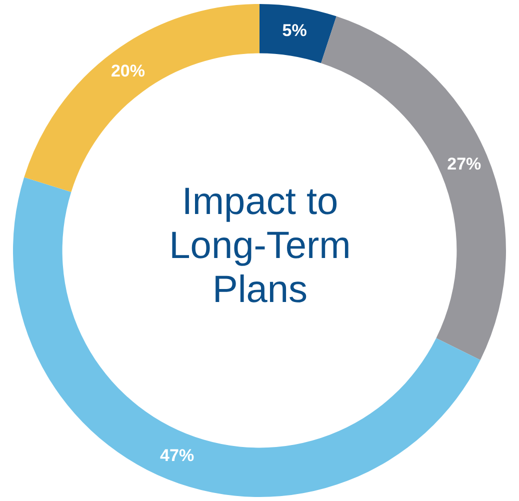 The height and width of the screenshot is (501, 519). Describe the element at coordinates (260, 246) in the screenshot. I see `text: Impact to Long-Term Plans` at that location.